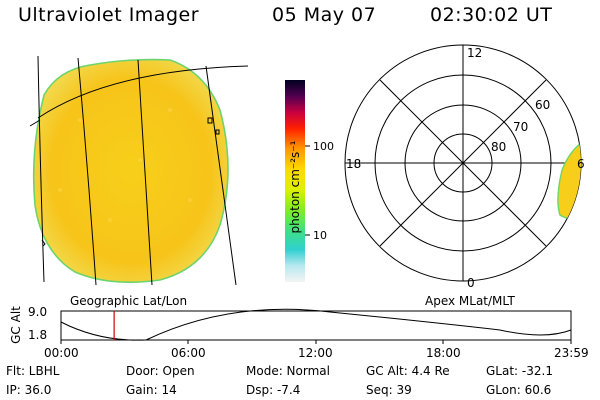 The height and width of the screenshot is (400, 600). I want to click on ip-status: IP: 36.0, so click(29, 390).